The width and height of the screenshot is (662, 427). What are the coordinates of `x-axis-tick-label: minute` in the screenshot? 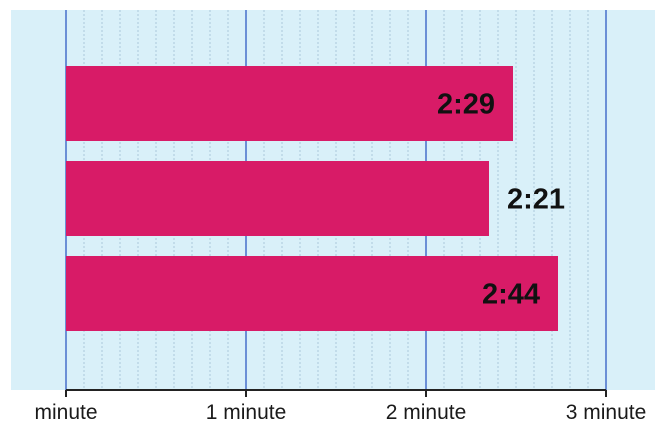 It's located at (65, 412).